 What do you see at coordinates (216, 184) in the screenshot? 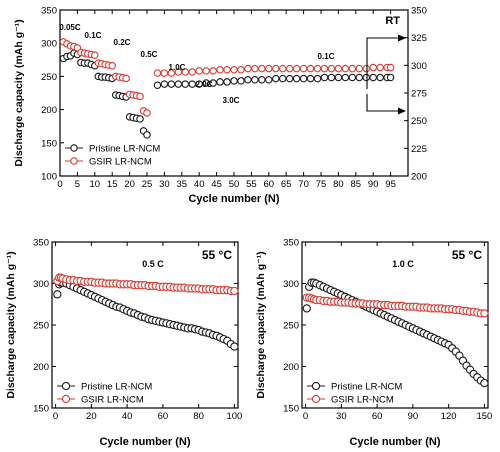
I see `x-tick-label: 45` at bounding box center [216, 184].